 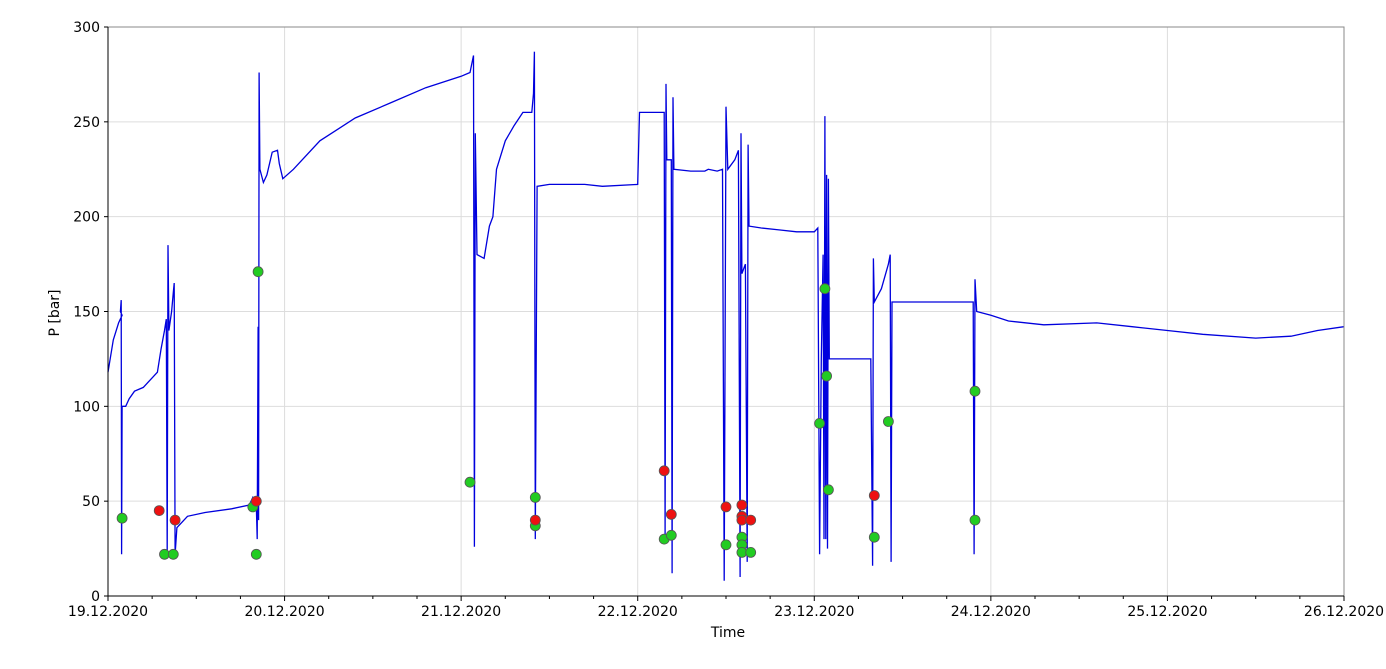 I want to click on x-tick-label: 26.12.2020, so click(x=1344, y=612).